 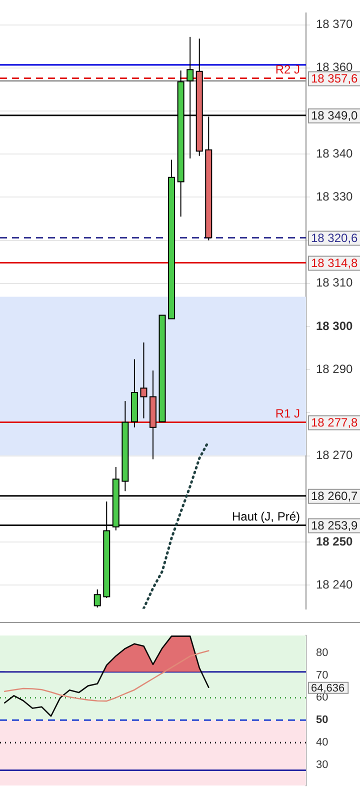 I want to click on y-tick-label: 18 340, so click(x=335, y=153).